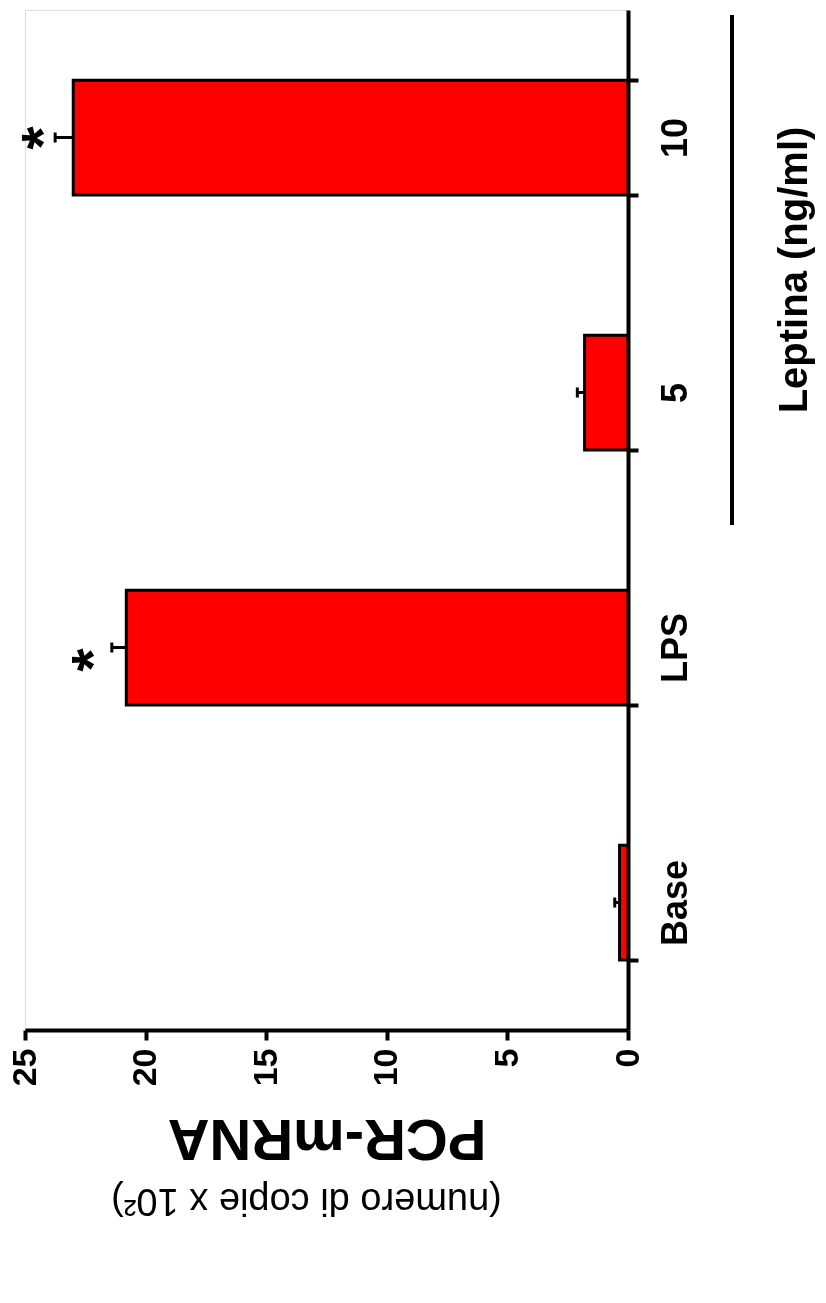  I want to click on x-tick-label: 25, so click(23, 1067).